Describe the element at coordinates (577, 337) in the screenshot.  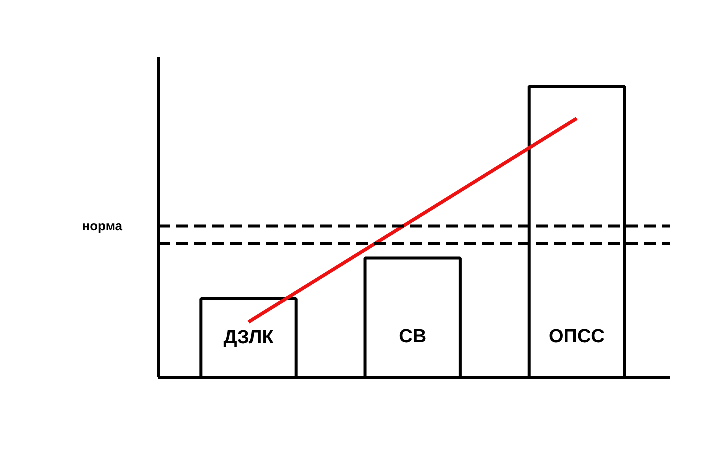
I see `x-tick-label: ОПСС` at that location.